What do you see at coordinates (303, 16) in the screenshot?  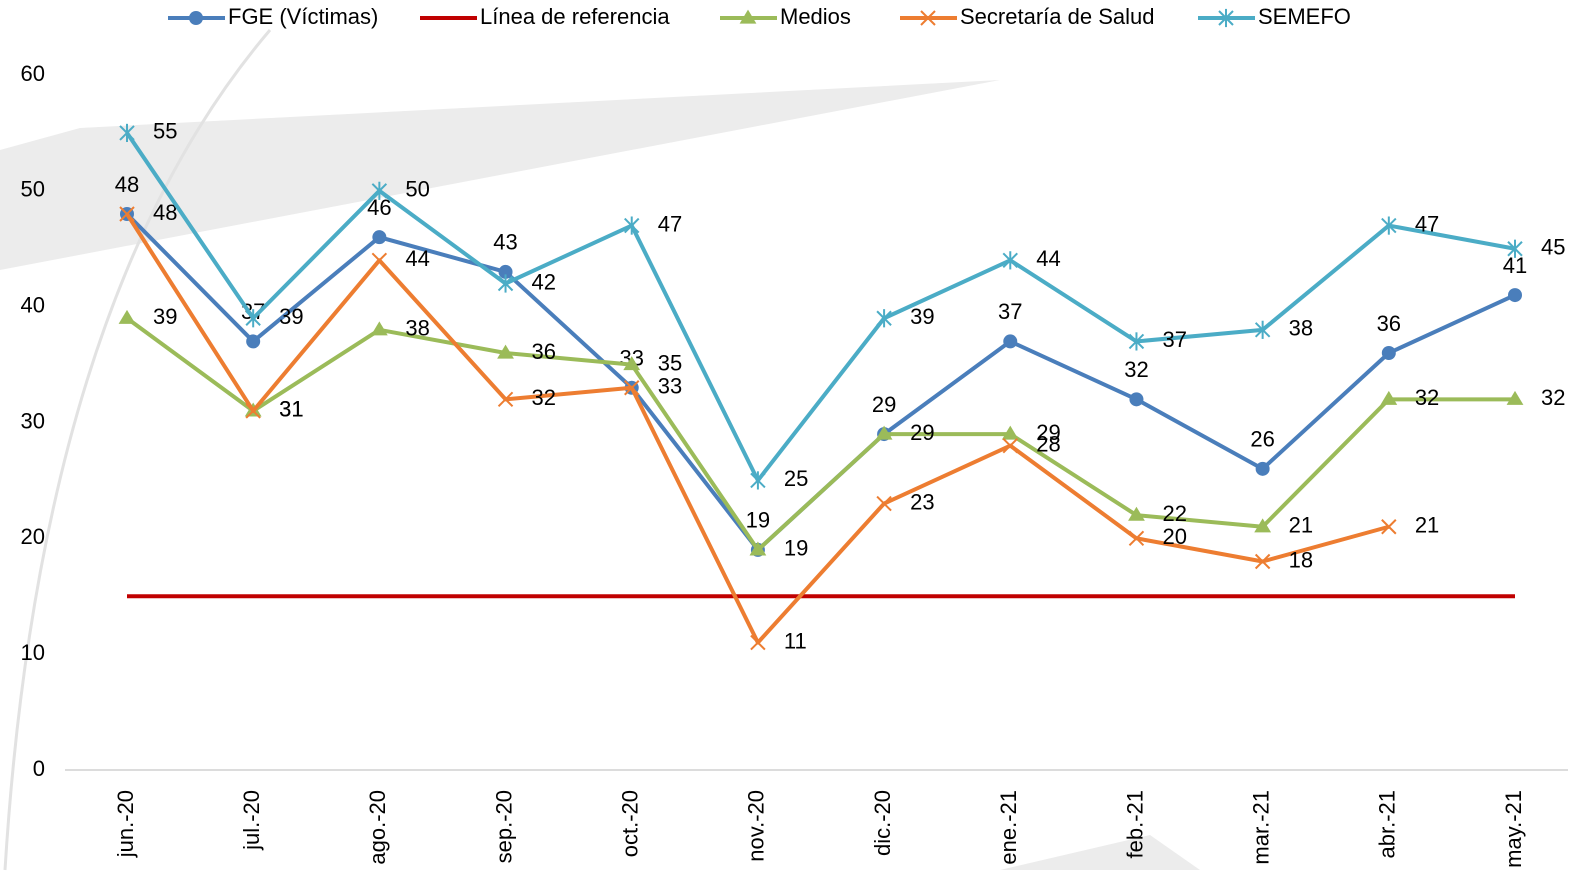 I see `legend-label: FGE (Víctimas)` at bounding box center [303, 16].